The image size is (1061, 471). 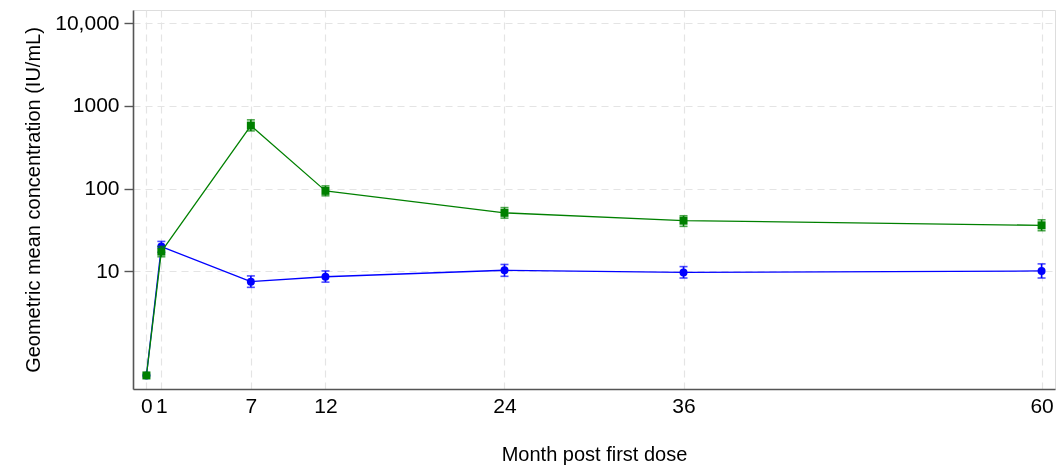 What do you see at coordinates (1042, 405) in the screenshot?
I see `x-tick-label: 60` at bounding box center [1042, 405].